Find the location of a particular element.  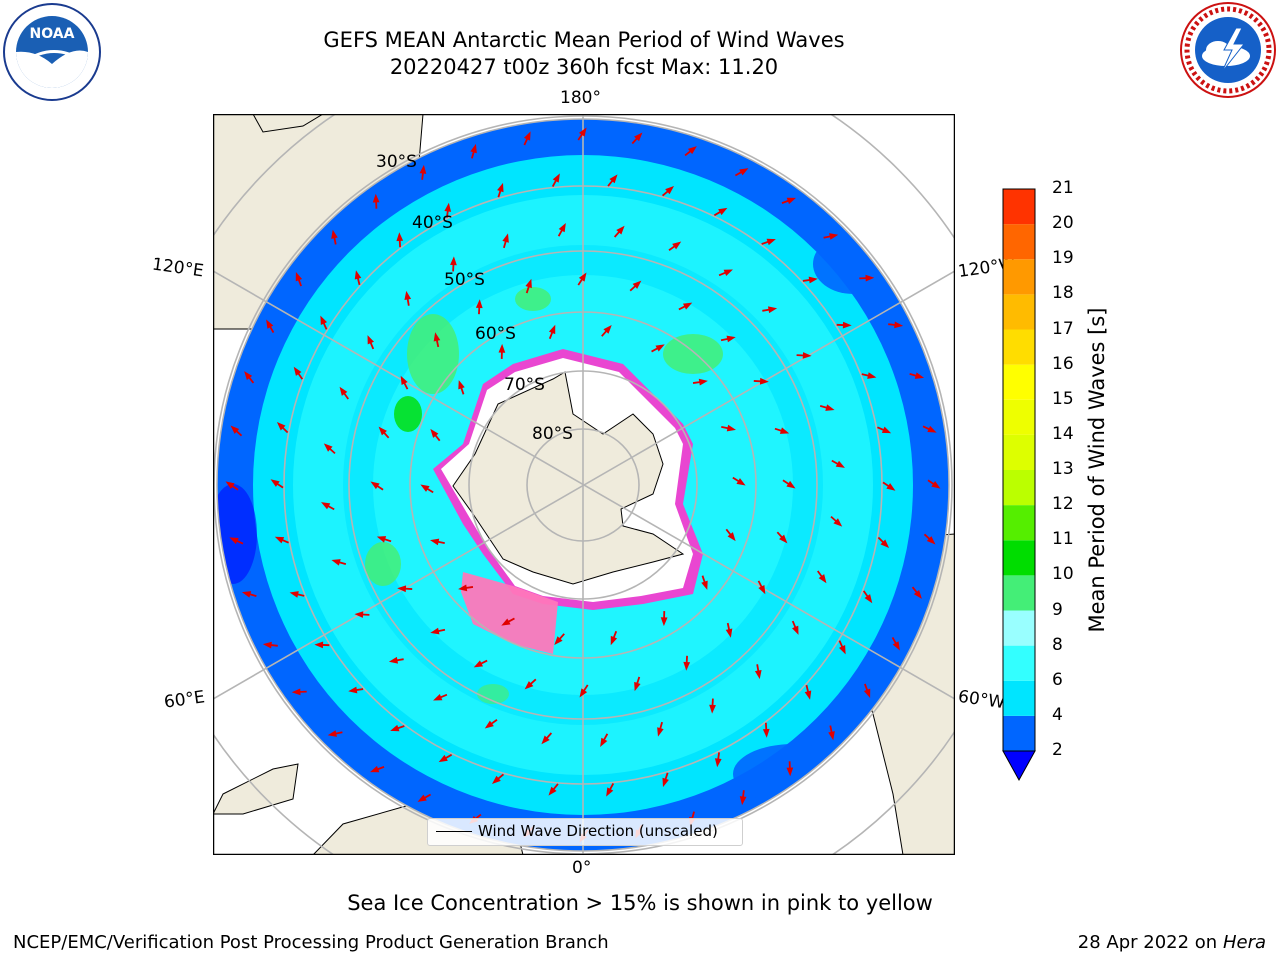

colorbar-tick-label: 19 is located at coordinates (1063, 258).